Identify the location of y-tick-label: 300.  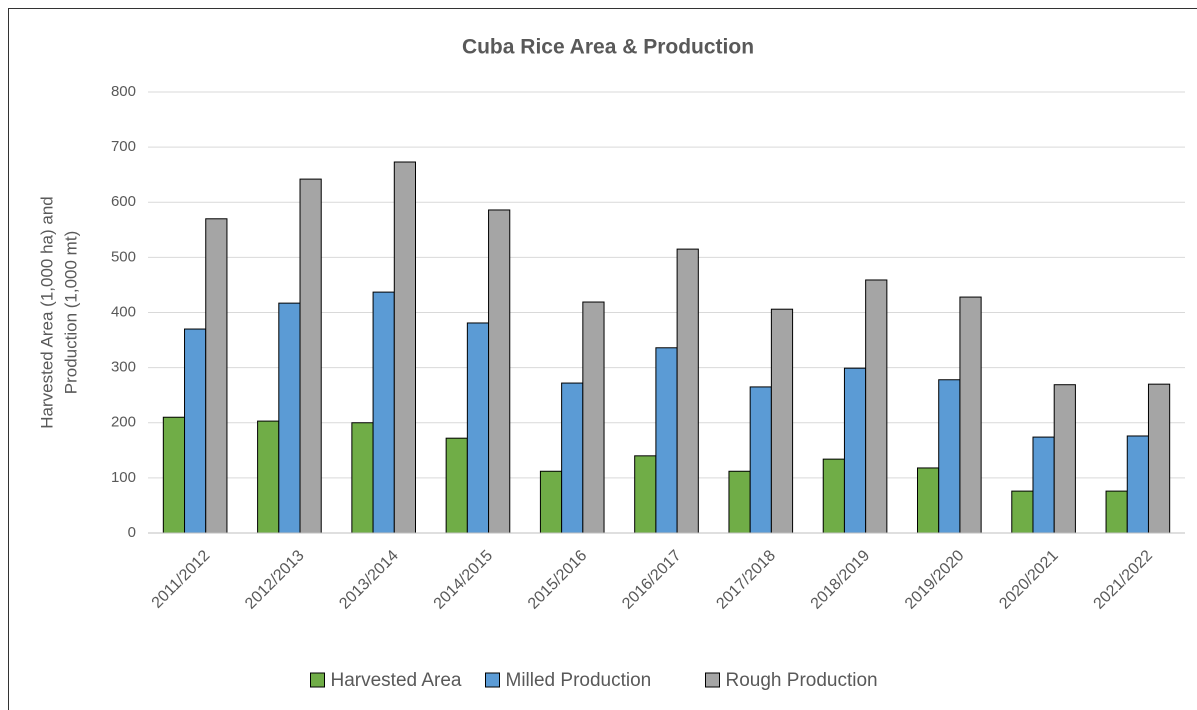
(123, 367).